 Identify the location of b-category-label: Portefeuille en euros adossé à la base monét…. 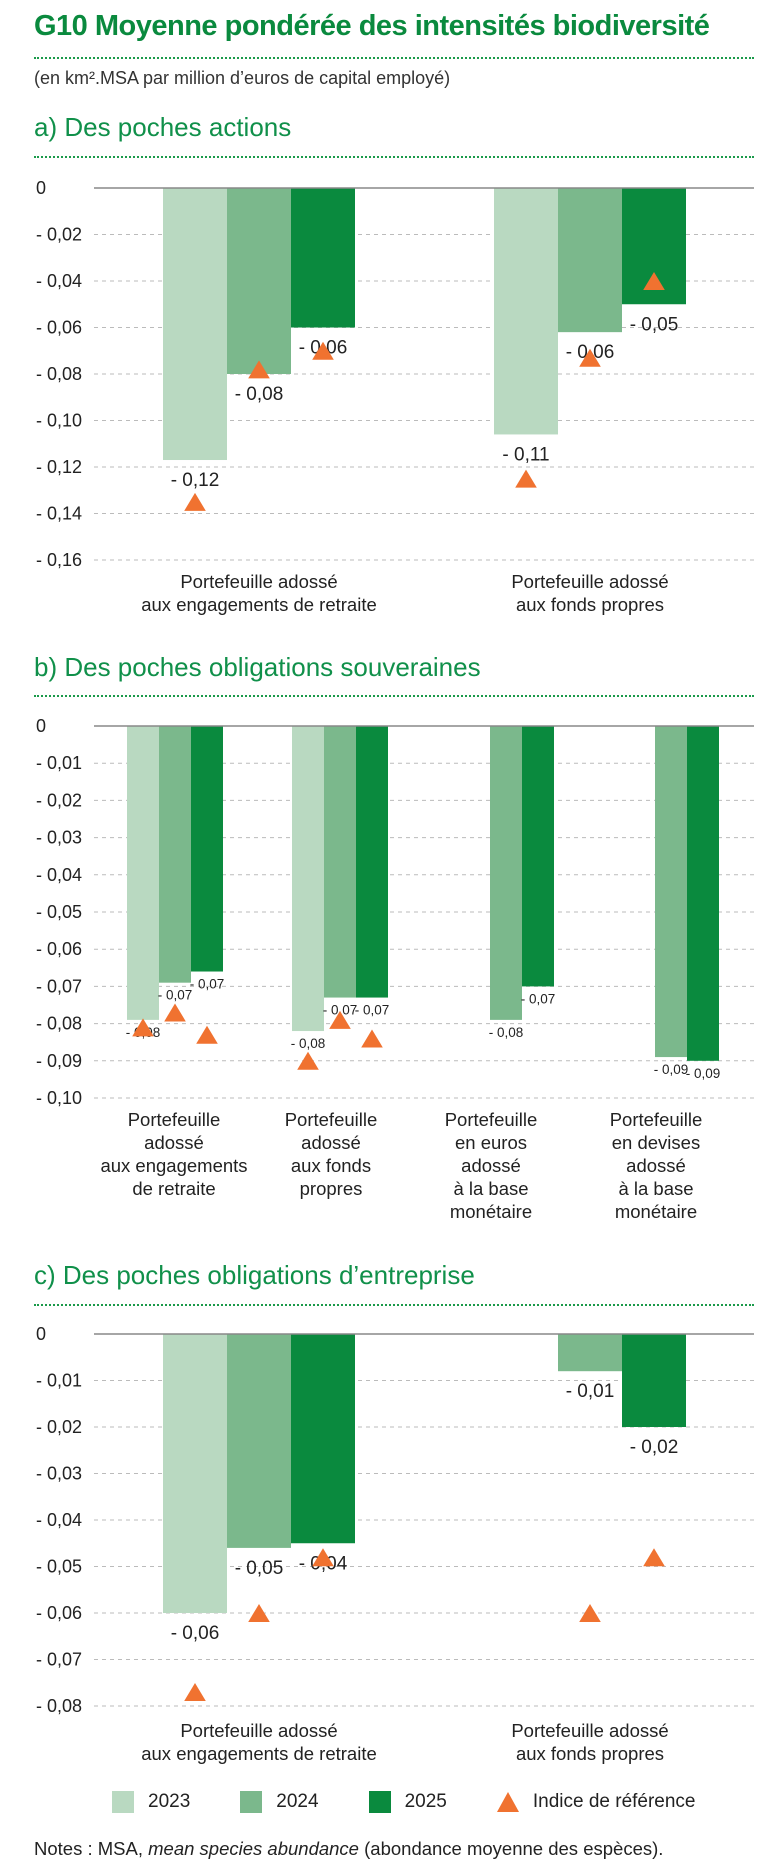
(491, 1165).